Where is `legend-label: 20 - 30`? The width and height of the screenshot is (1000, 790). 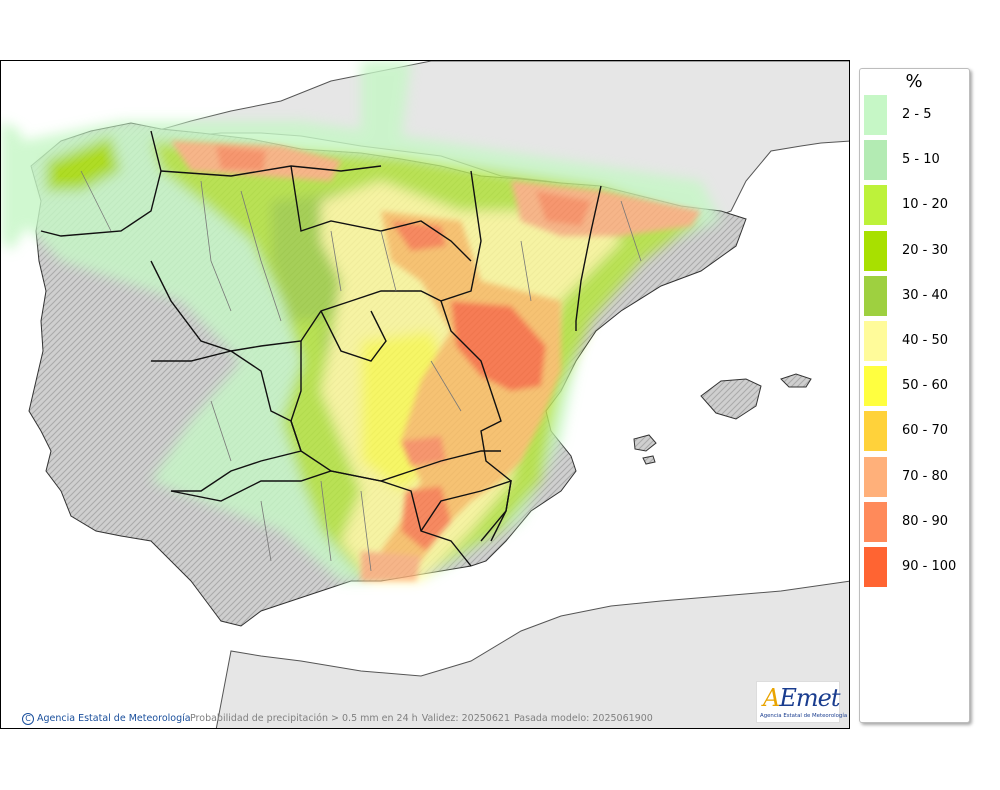
legend-label: 20 - 30 is located at coordinates (925, 250).